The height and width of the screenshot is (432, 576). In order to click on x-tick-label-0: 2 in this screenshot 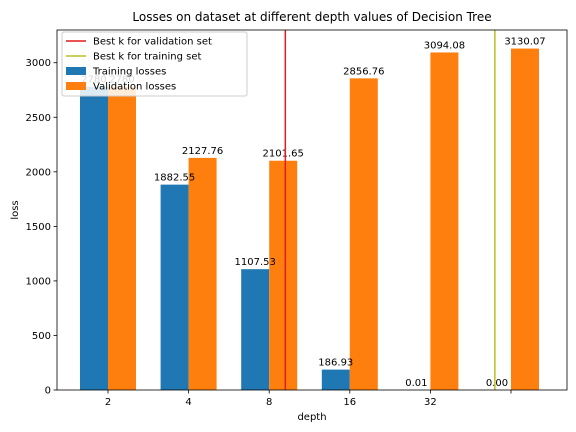, I will do `click(108, 402)`.